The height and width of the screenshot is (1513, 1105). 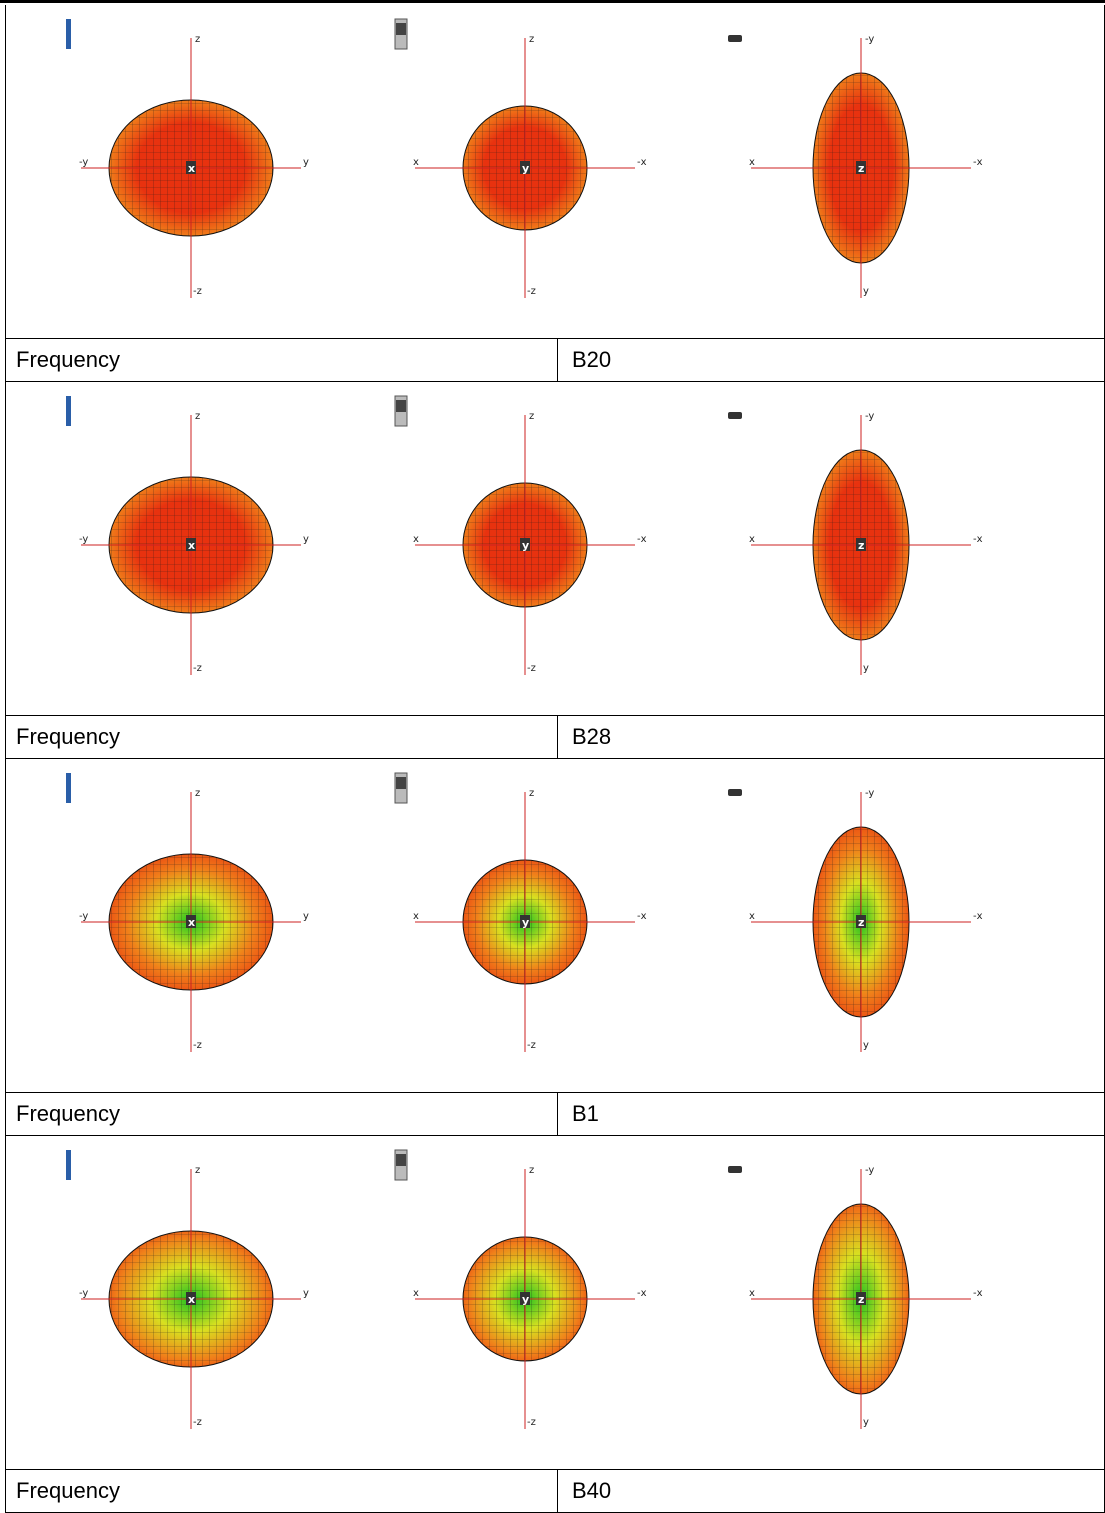 I want to click on band-value: B1, so click(x=585, y=1113).